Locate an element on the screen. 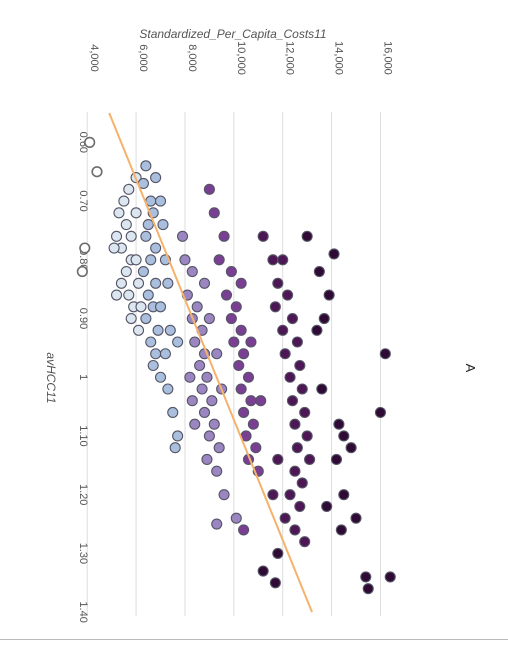 The image size is (508, 672). category-tick-label: 0.80 is located at coordinates (83, 259).